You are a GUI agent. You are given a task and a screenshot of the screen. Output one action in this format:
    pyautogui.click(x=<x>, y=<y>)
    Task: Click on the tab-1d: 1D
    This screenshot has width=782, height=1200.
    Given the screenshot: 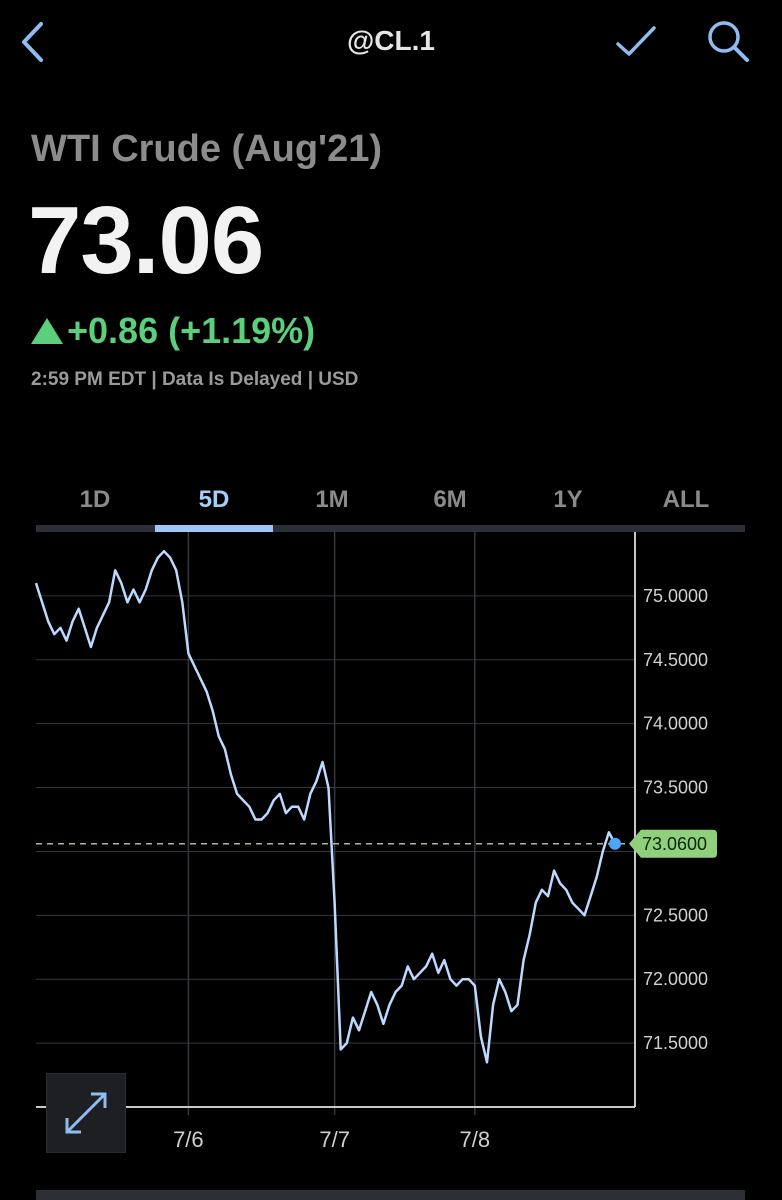 What is the action you would take?
    pyautogui.click(x=95, y=499)
    